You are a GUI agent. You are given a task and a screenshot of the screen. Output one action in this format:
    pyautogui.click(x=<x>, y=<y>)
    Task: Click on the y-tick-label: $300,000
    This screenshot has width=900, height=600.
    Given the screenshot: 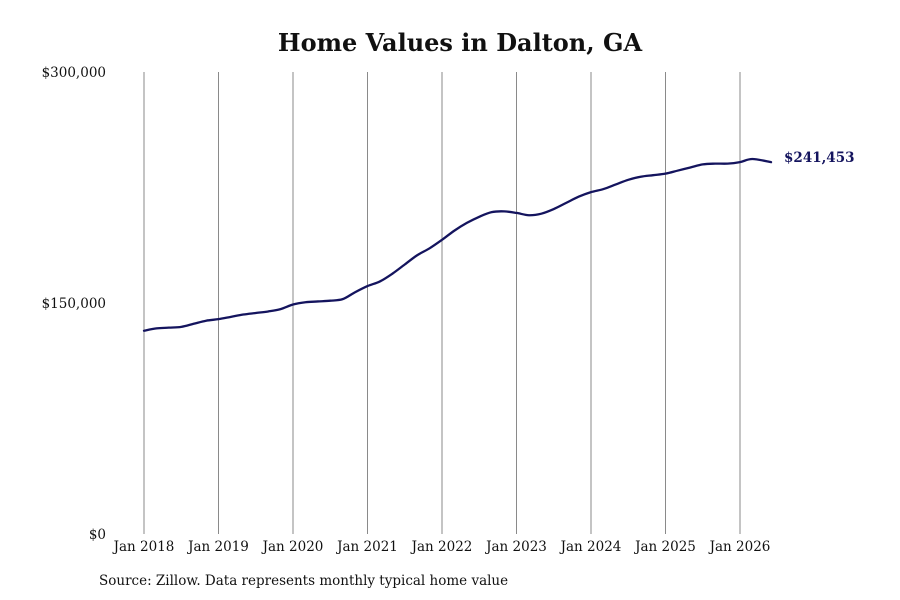 What is the action you would take?
    pyautogui.click(x=74, y=73)
    